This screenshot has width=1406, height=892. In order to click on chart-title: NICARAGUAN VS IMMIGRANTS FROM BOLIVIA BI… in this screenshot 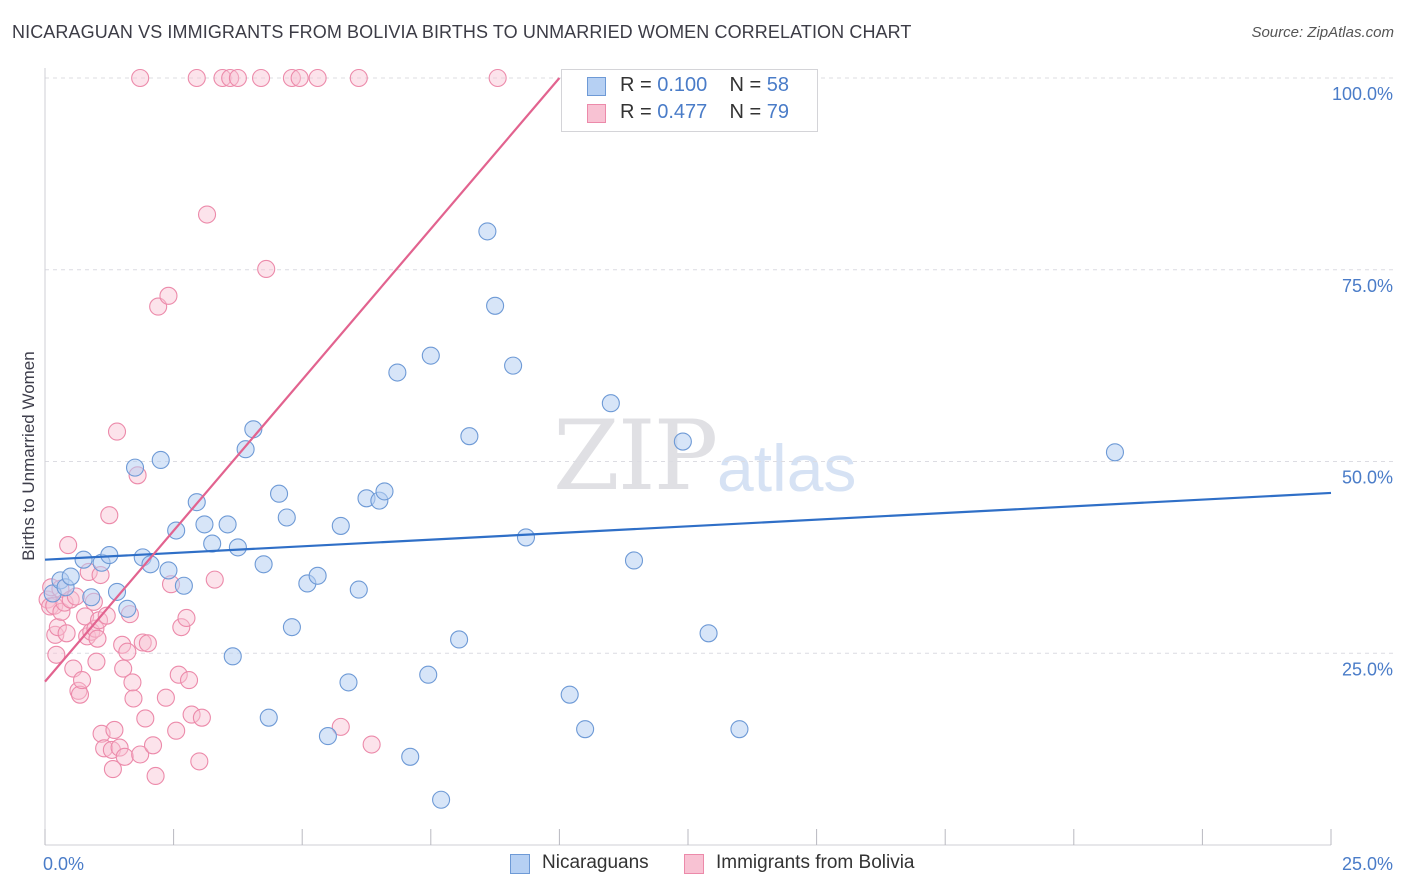, I will do `click(462, 32)`.